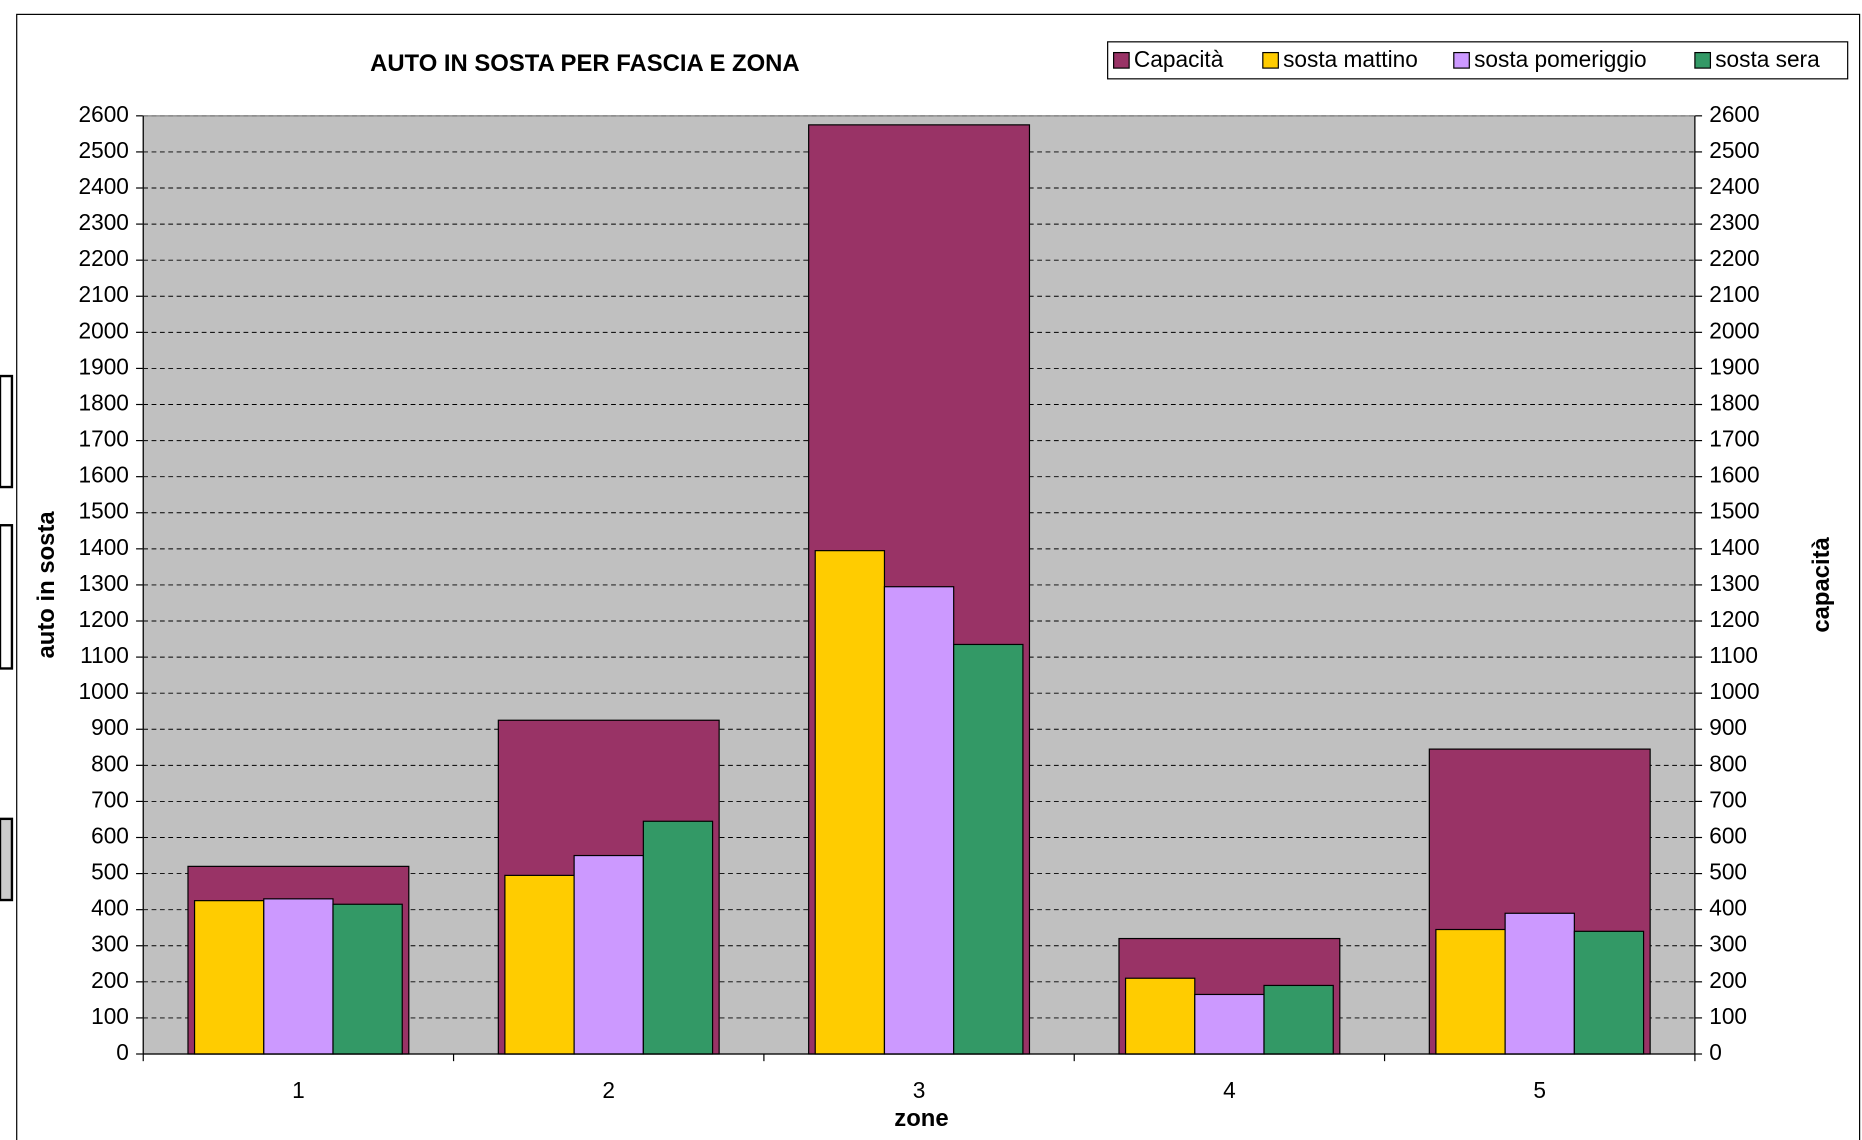  I want to click on y2-tick-label: 200, so click(1728, 980).